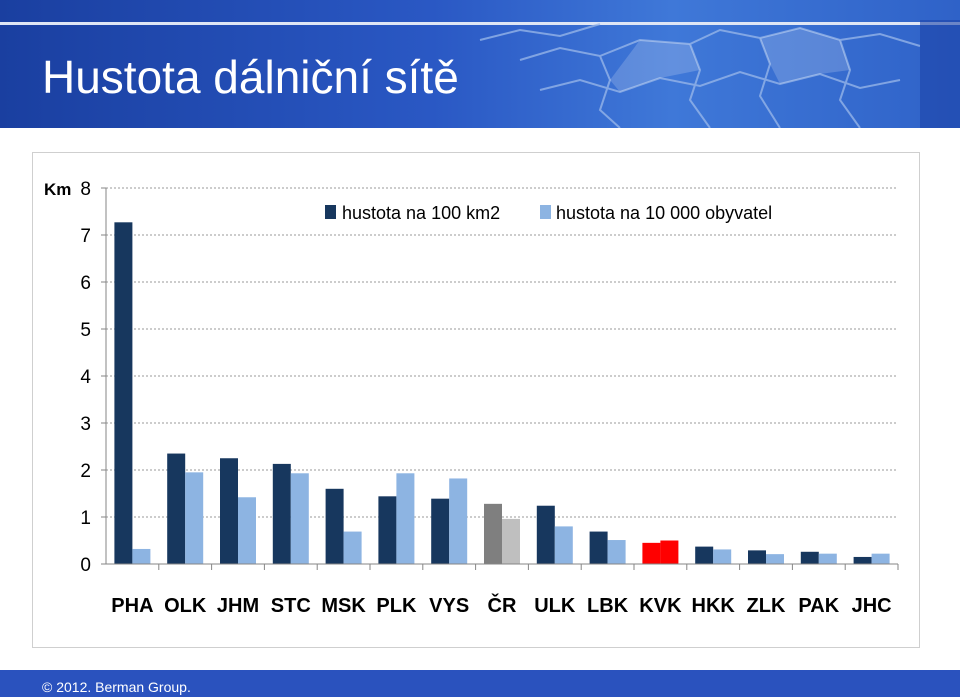 This screenshot has width=960, height=697. What do you see at coordinates (872, 606) in the screenshot?
I see `x-tick-label: JHC` at bounding box center [872, 606].